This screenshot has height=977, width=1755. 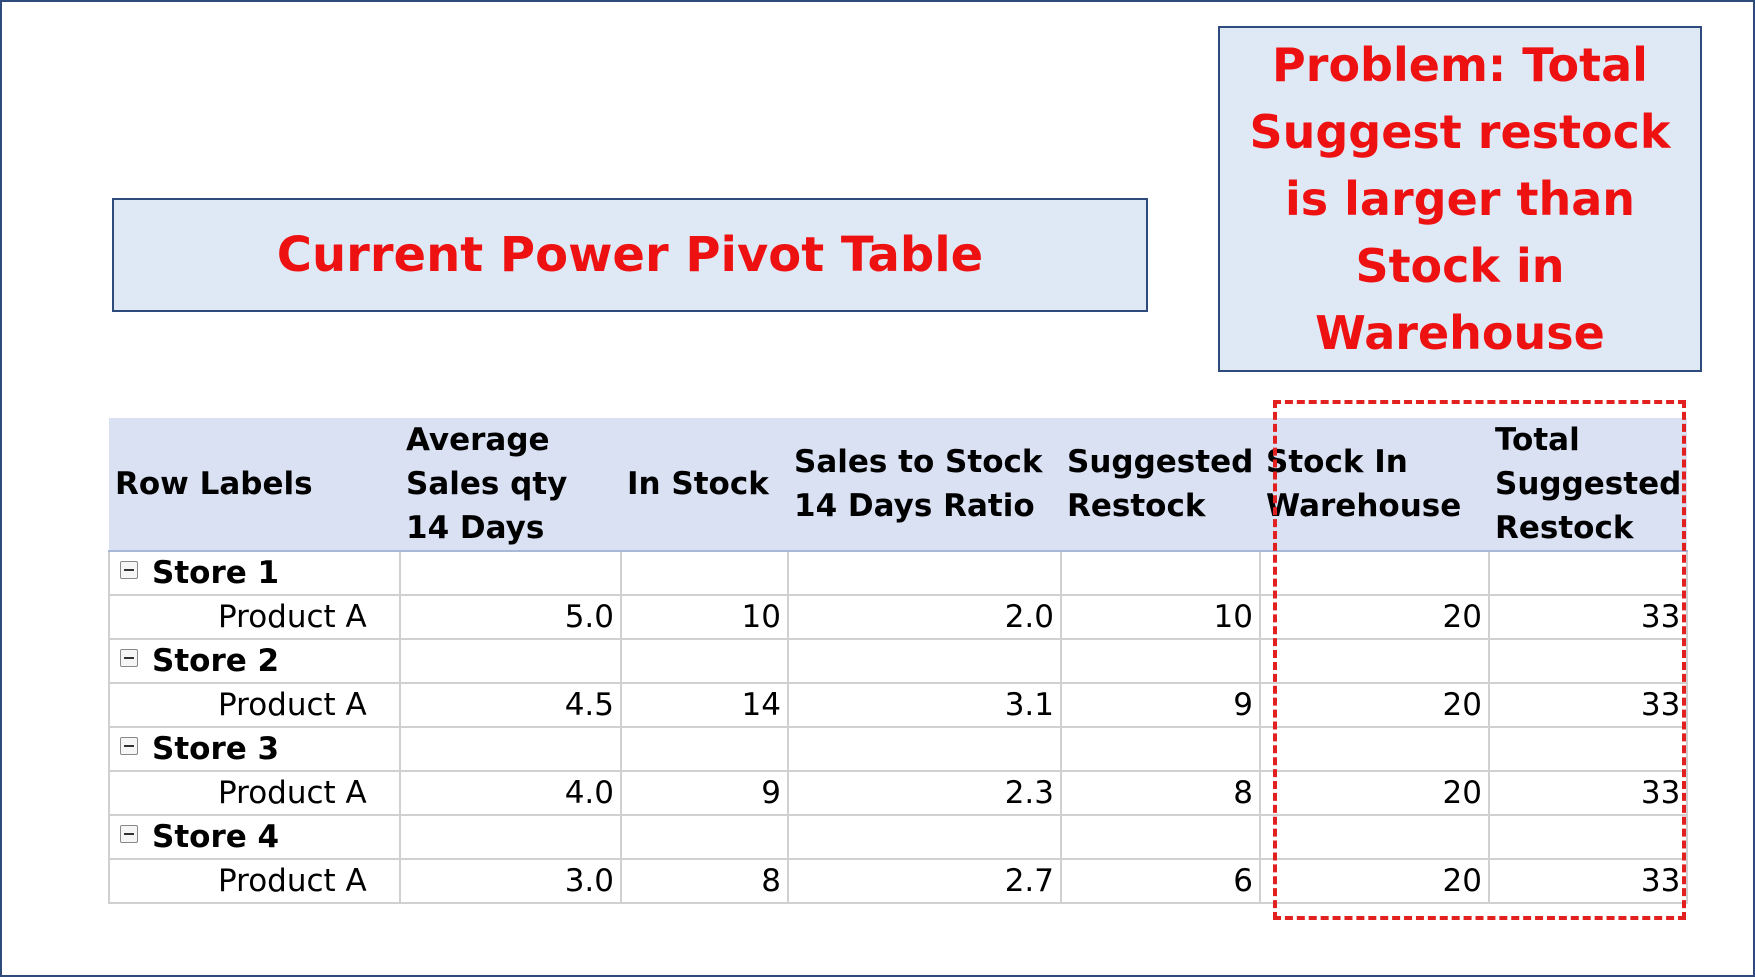 I want to click on product-row: Product A 4.5 14 3.1 9 20 33, so click(x=898, y=705).